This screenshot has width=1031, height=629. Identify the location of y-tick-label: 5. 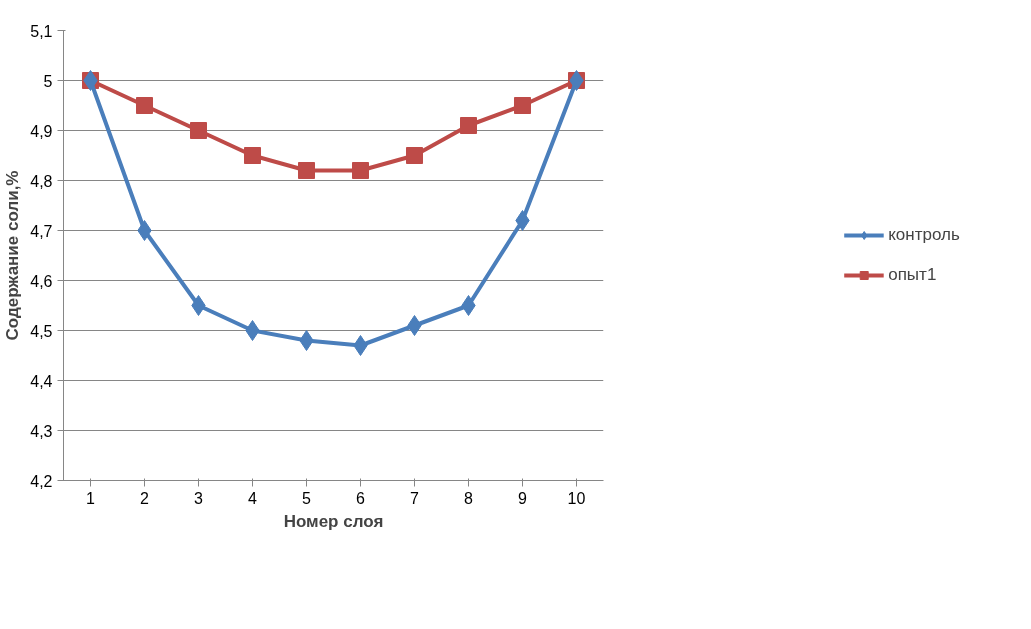
(48, 81).